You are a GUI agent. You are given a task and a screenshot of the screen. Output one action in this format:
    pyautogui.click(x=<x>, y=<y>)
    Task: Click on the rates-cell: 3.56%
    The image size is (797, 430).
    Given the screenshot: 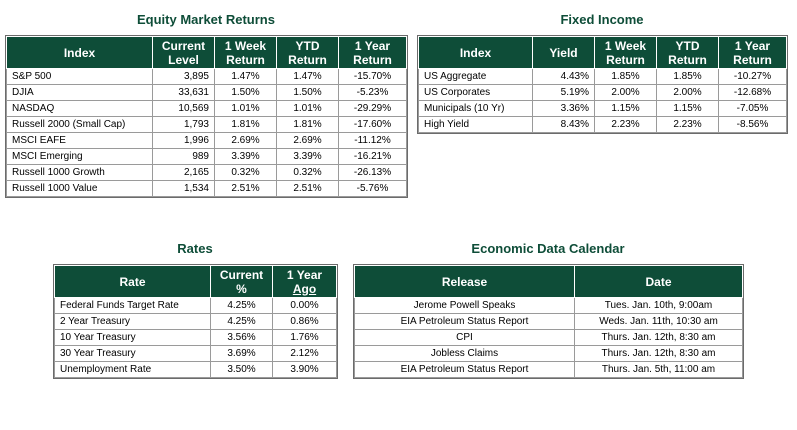 What is the action you would take?
    pyautogui.click(x=241, y=337)
    